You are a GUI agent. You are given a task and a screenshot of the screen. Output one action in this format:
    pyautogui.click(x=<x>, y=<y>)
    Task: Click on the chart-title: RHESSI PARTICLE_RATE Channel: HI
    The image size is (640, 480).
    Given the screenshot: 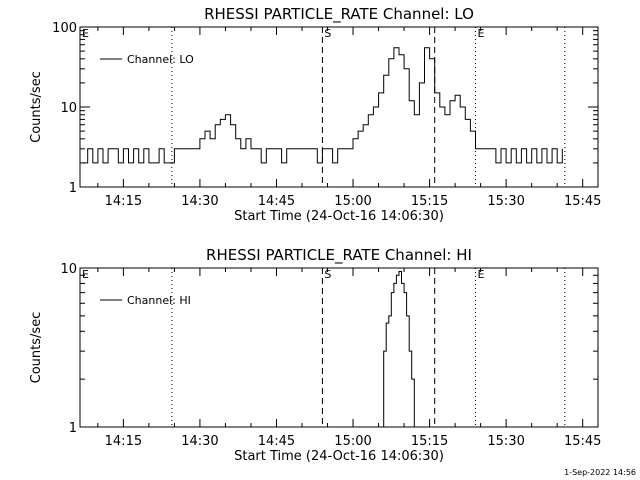 What is the action you would take?
    pyautogui.click(x=339, y=255)
    